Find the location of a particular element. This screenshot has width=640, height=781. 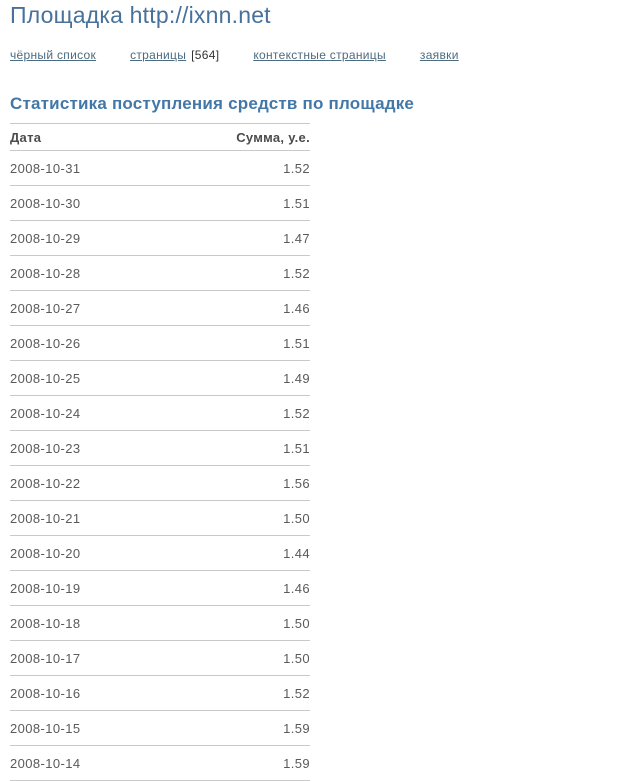

table-row: 2008-10-27 1.46 is located at coordinates (160, 308).